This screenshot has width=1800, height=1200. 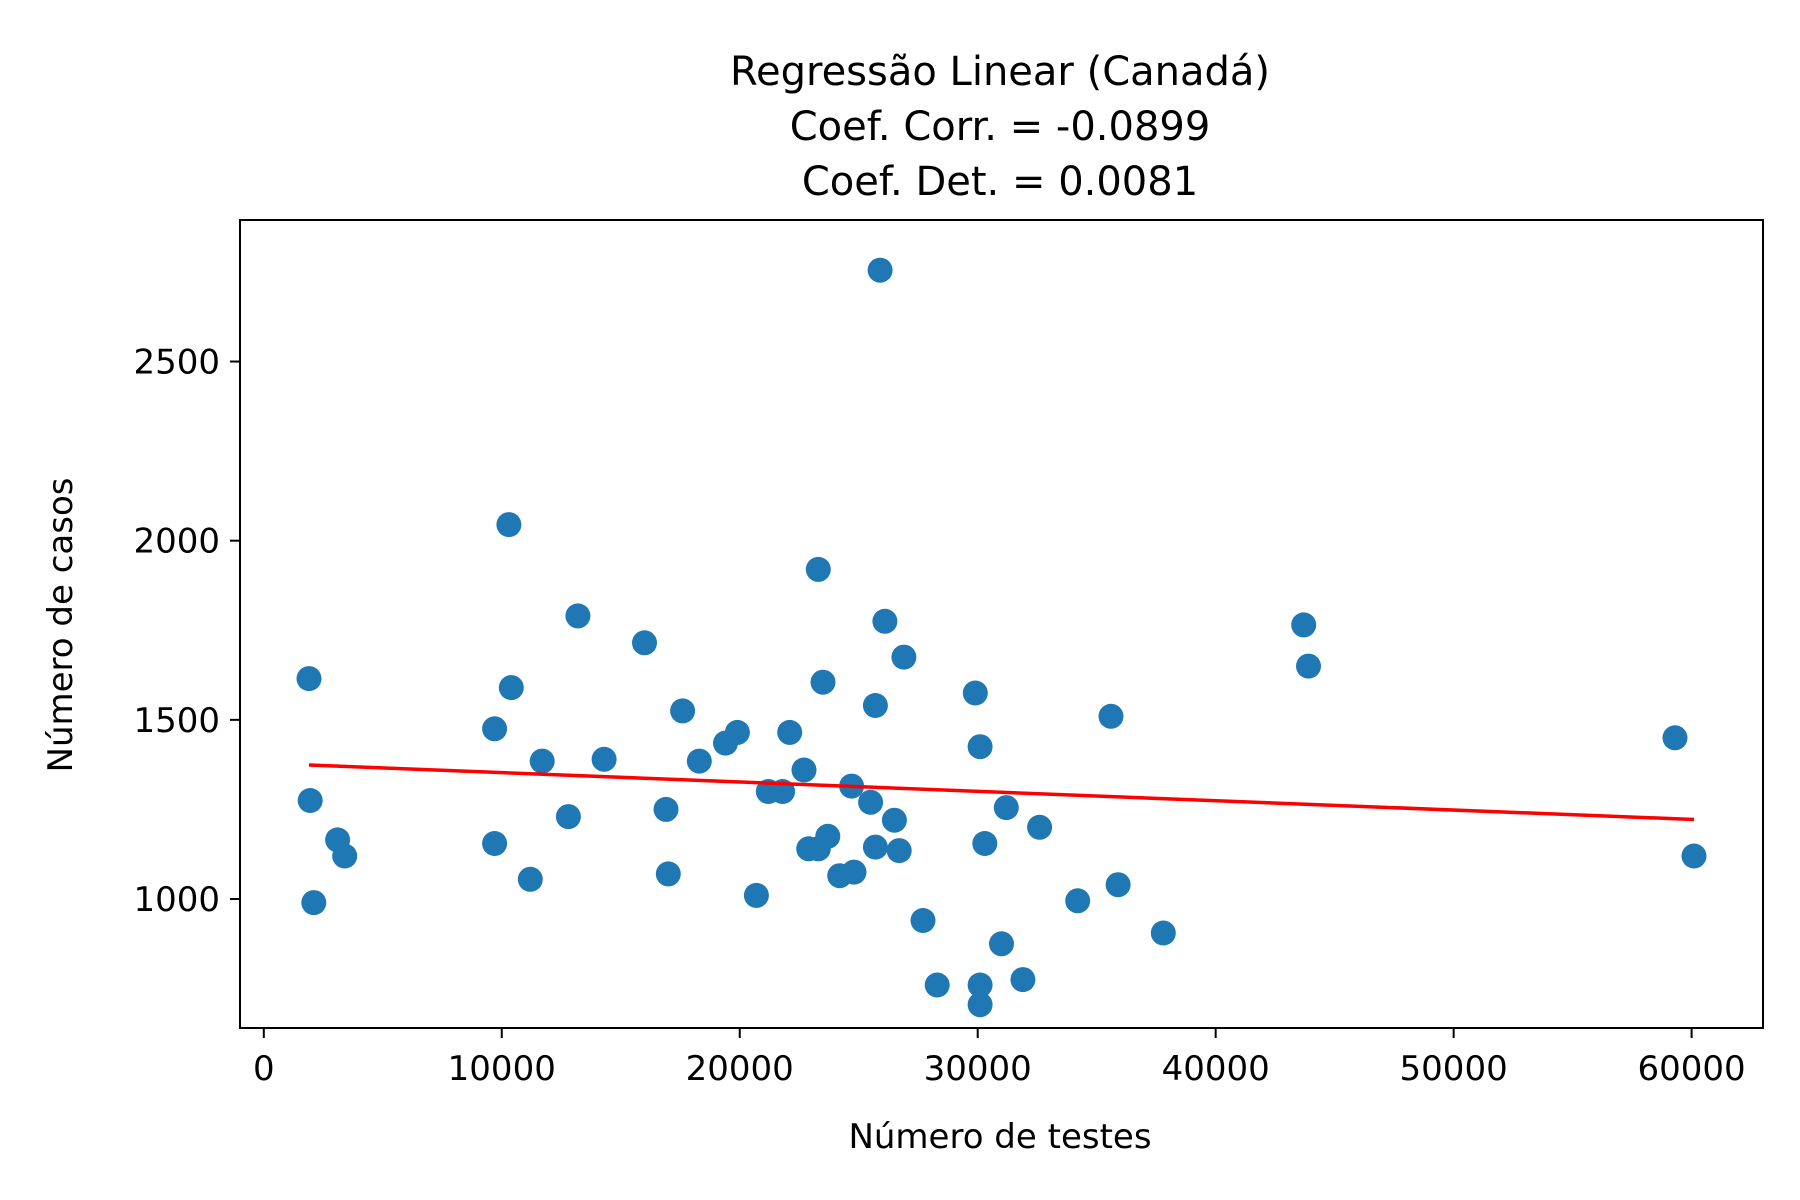 I want to click on x-tick-label: 30000, so click(x=978, y=1069).